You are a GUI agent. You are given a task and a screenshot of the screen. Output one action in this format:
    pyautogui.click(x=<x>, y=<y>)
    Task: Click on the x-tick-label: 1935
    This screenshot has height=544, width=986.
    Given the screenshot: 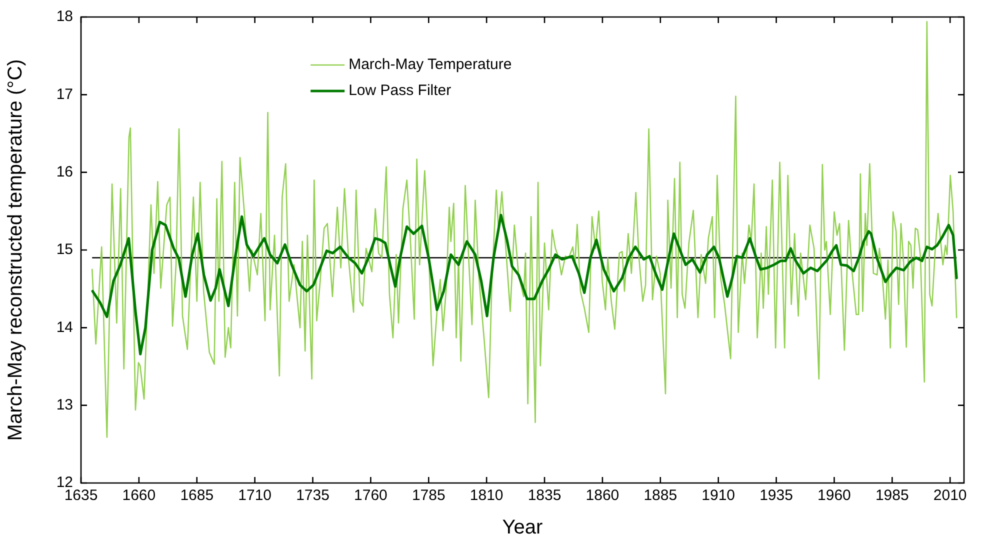 What is the action you would take?
    pyautogui.click(x=776, y=495)
    